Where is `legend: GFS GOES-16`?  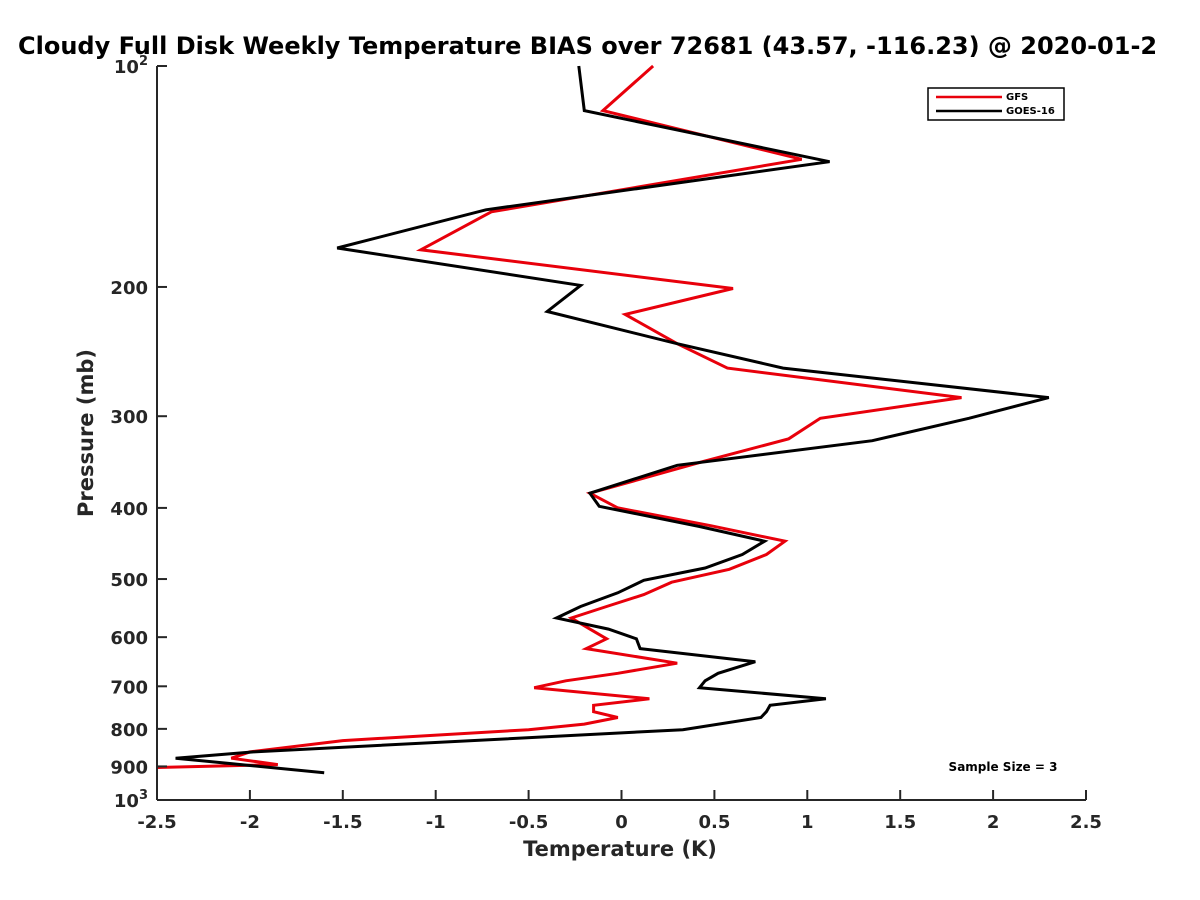
legend: GFS GOES-16 is located at coordinates (996, 104).